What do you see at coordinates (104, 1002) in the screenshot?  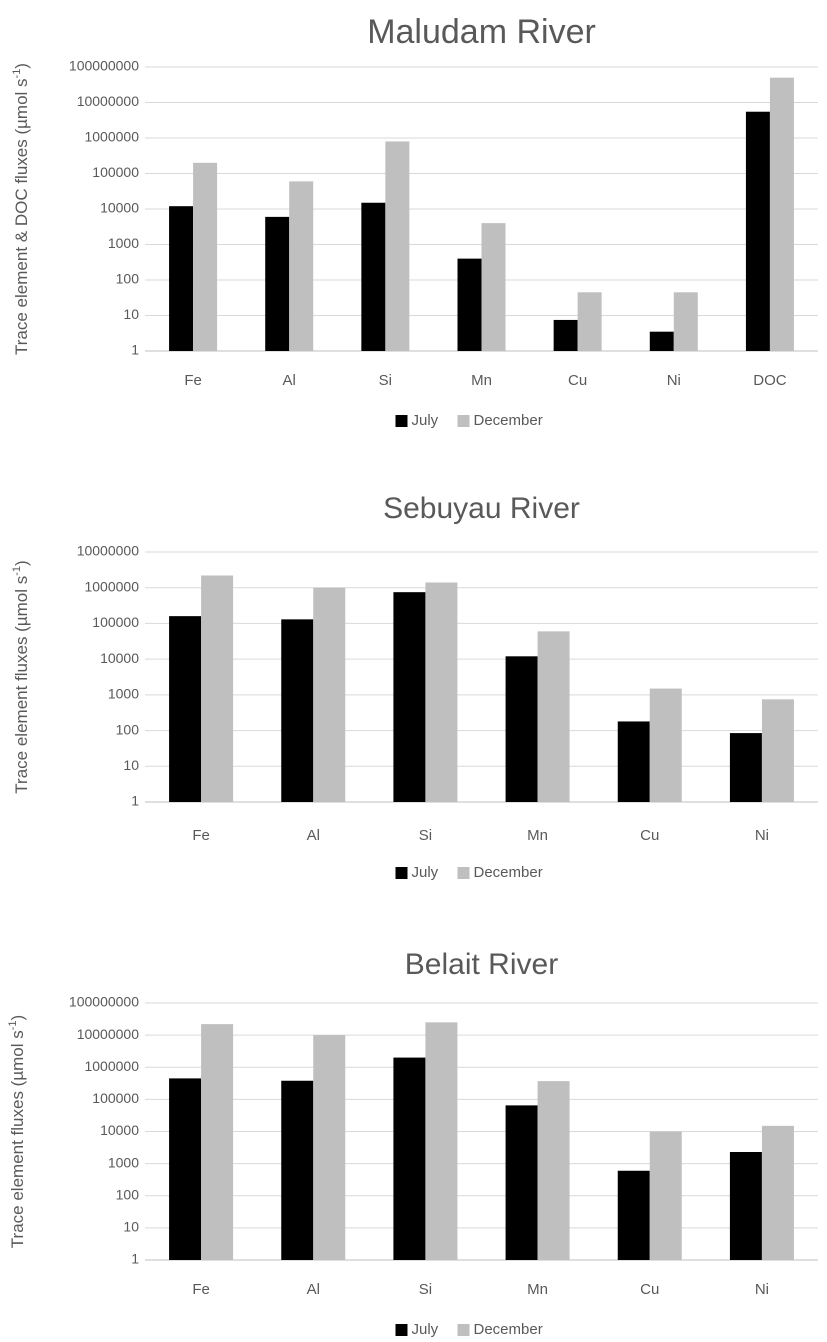 I see `y-tick-label: 100000000` at bounding box center [104, 1002].